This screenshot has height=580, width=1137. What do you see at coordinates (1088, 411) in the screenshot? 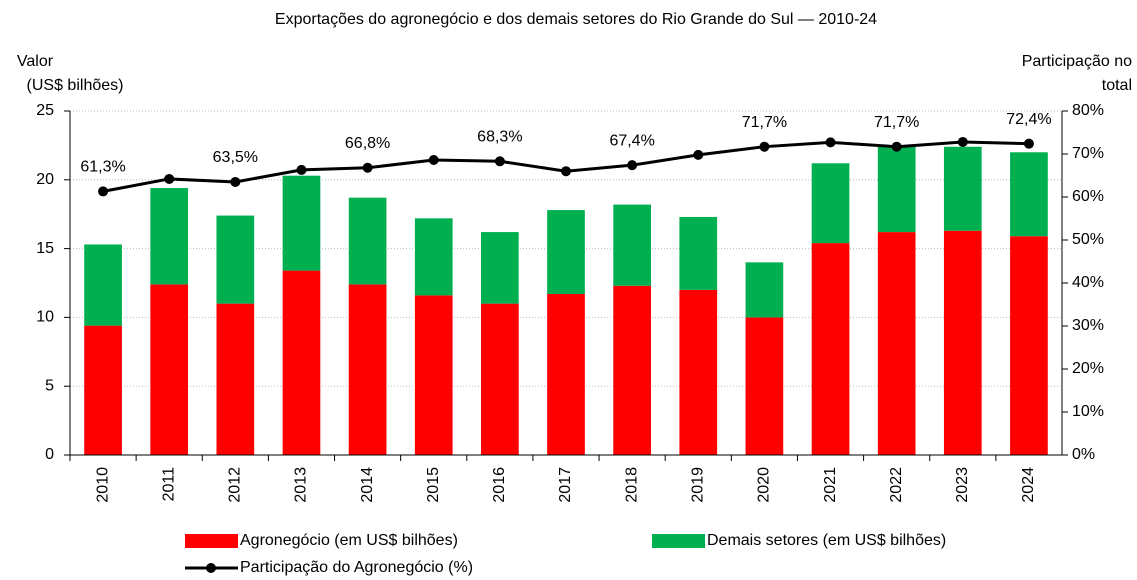
I see `y2-tick-label: 10%` at bounding box center [1088, 411].